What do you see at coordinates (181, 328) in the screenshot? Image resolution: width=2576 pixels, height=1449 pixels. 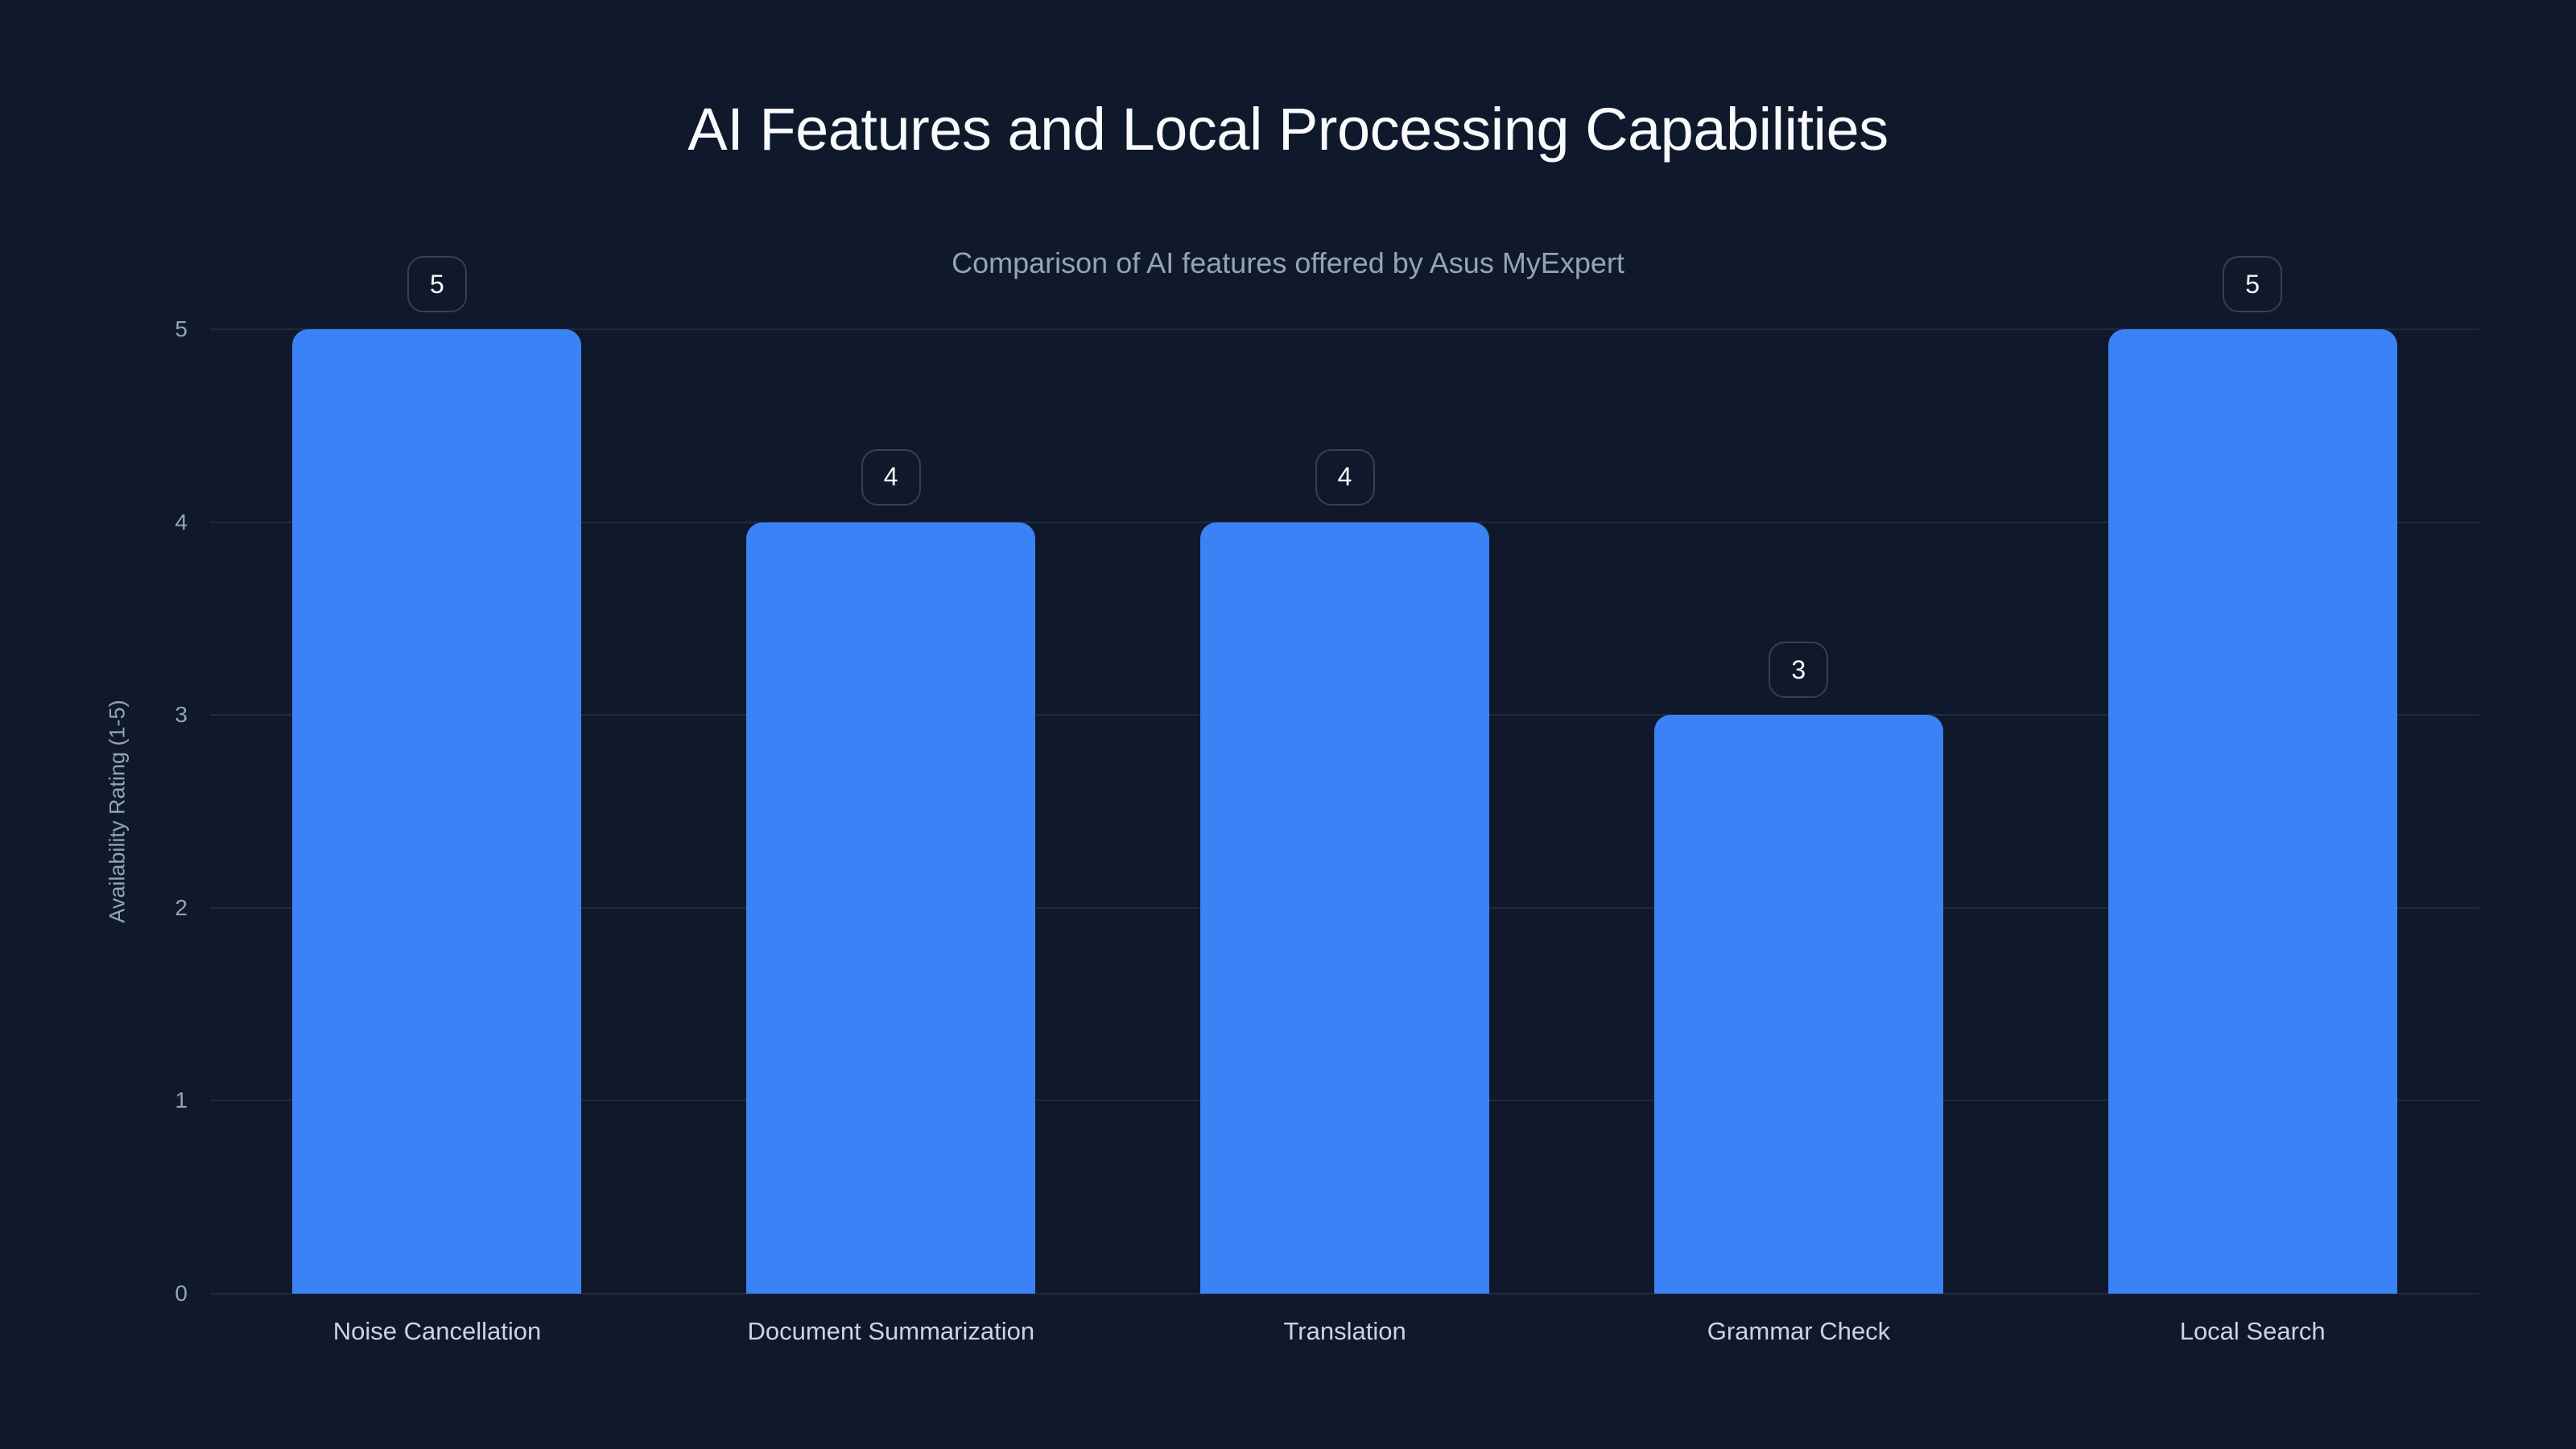 I see `y-tick-label: 5` at bounding box center [181, 328].